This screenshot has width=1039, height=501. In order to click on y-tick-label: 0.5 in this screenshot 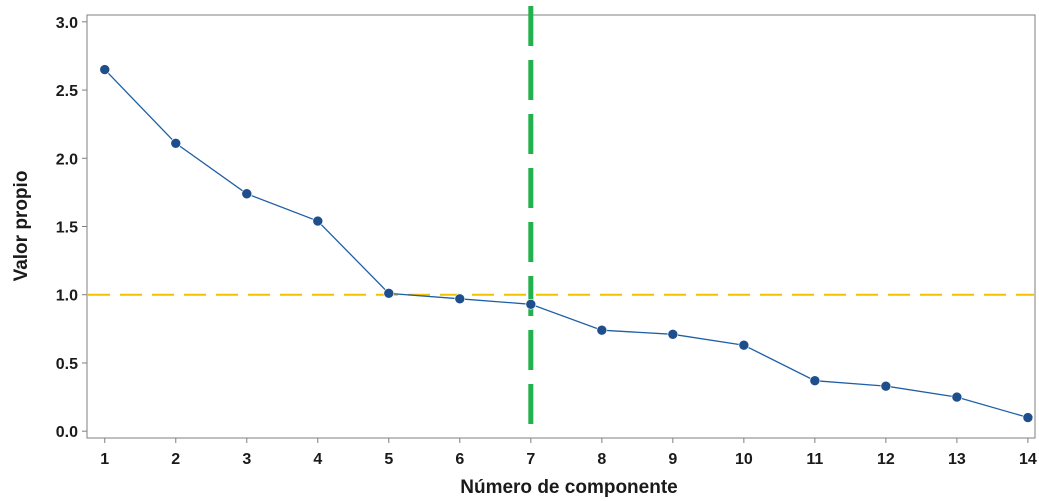, I will do `click(67, 364)`.